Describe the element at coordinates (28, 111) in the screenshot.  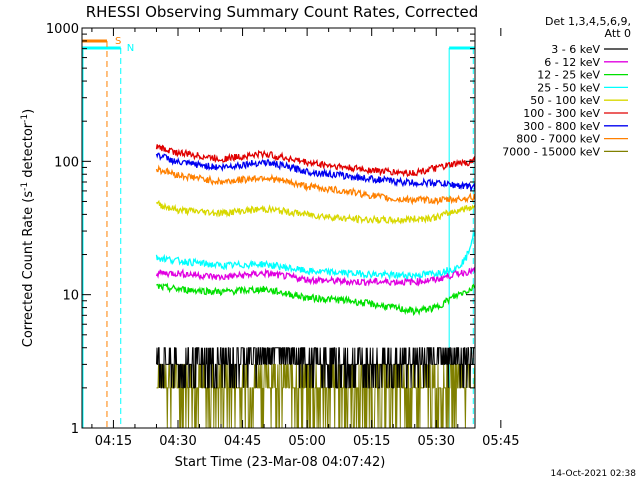
I see `y-axis-label-part-3: )` at that location.